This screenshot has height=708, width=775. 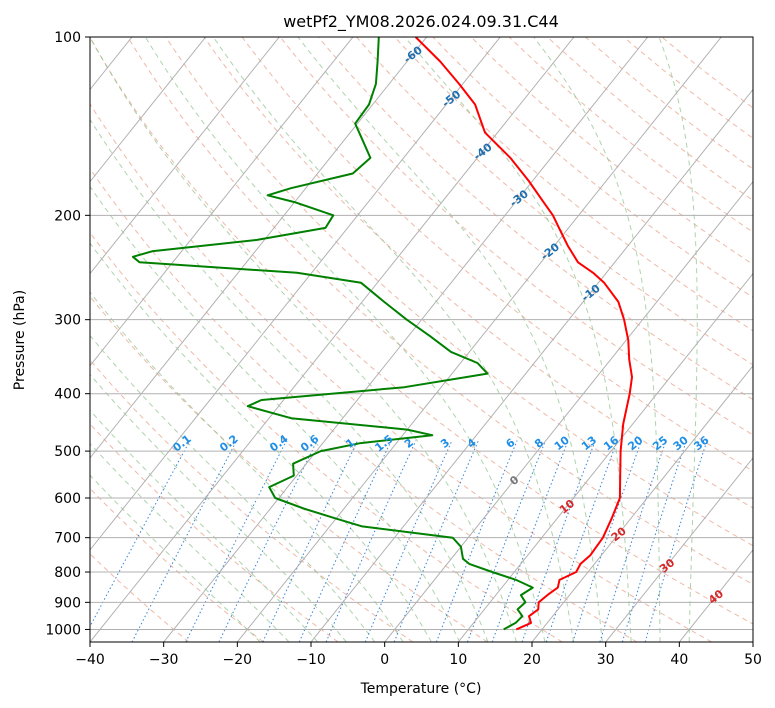 I want to click on y-tick-label: 900, so click(x=67, y=603).